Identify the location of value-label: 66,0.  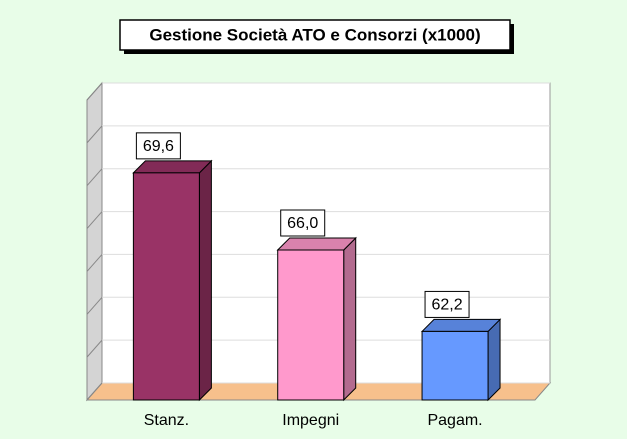
(302, 223).